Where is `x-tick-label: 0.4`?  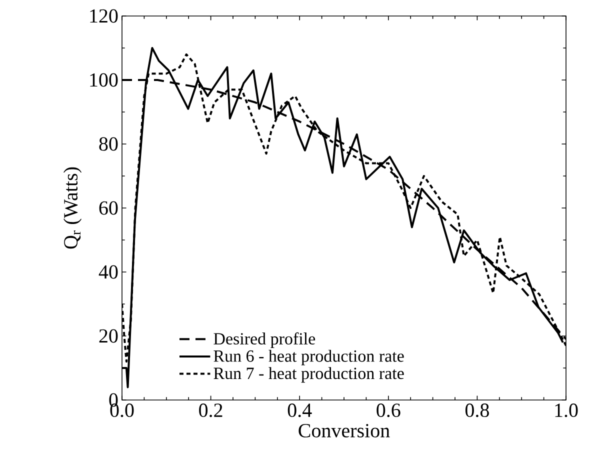
x-tick-label: 0.4 is located at coordinates (300, 411).